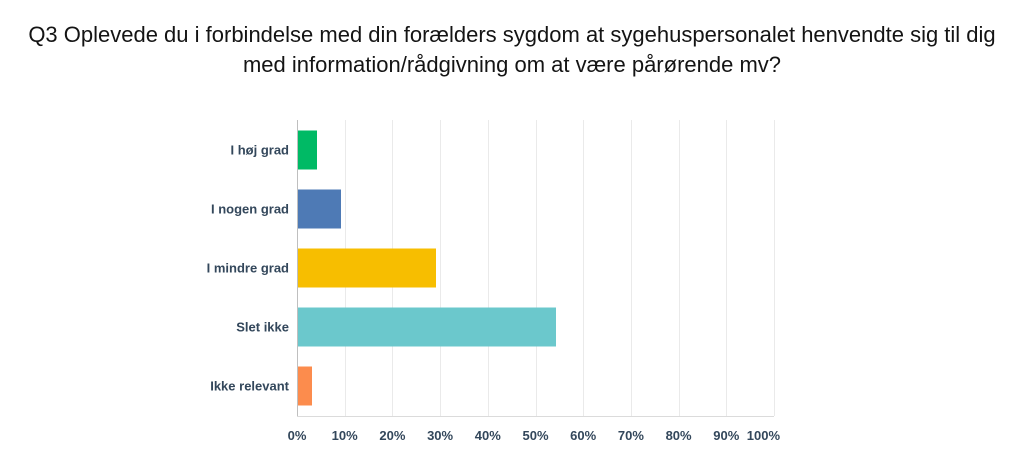 The width and height of the screenshot is (1024, 473). I want to click on category-label: Ikke relevant, so click(249, 386).